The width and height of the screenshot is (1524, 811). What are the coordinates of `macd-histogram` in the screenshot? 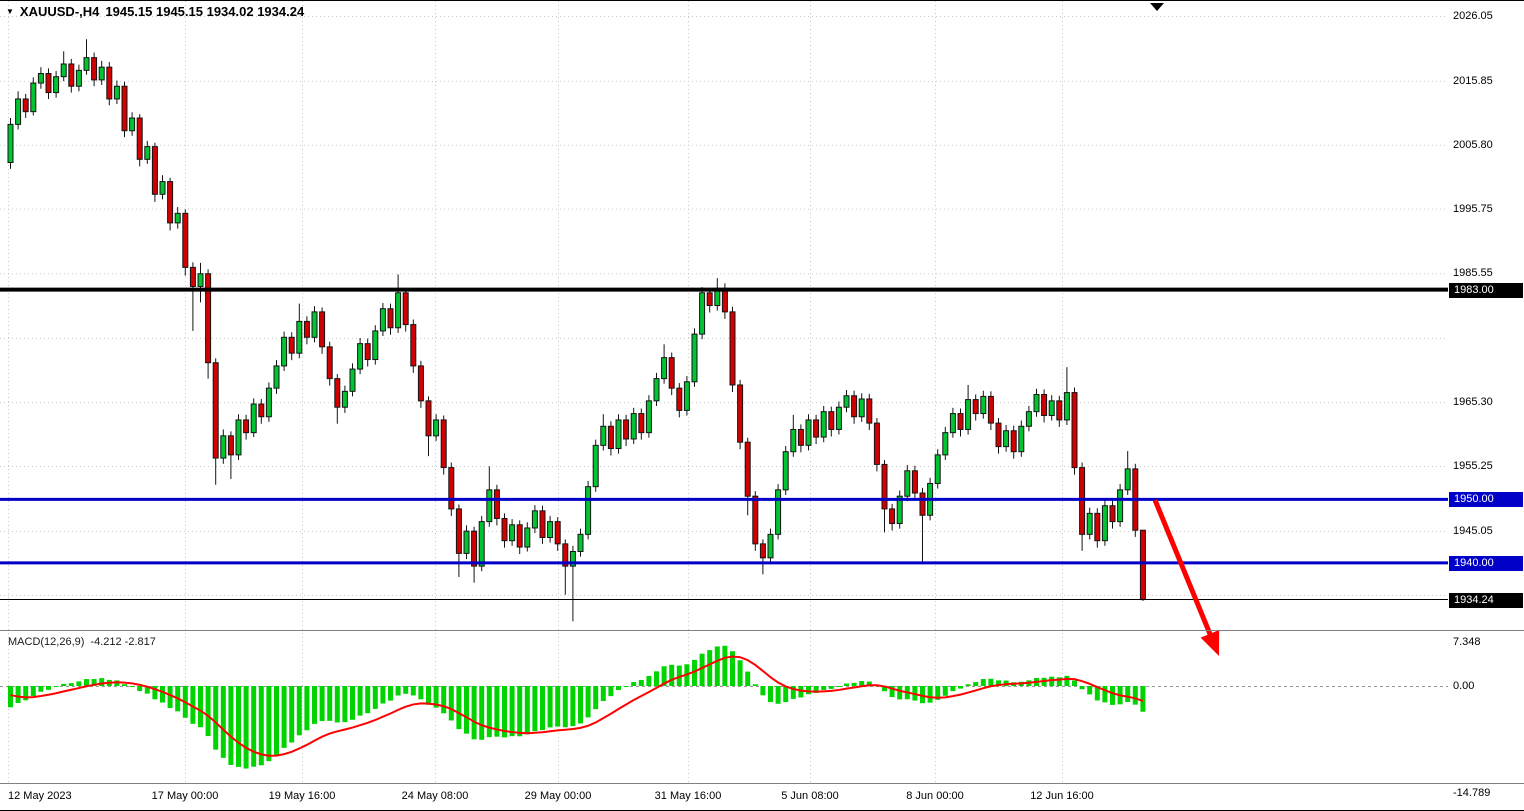 It's located at (577, 707).